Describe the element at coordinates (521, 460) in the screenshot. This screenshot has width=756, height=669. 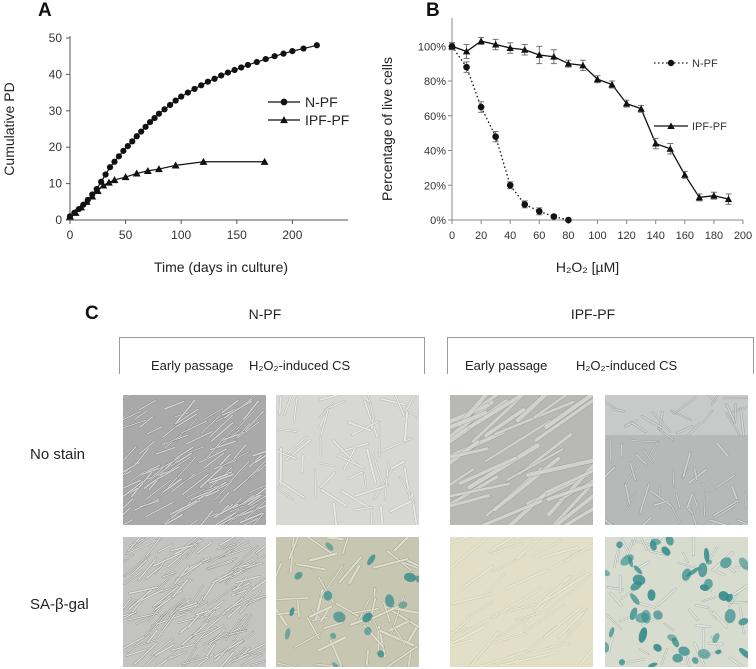
I see `micrograph-ipf-pf-early-no-stain` at that location.